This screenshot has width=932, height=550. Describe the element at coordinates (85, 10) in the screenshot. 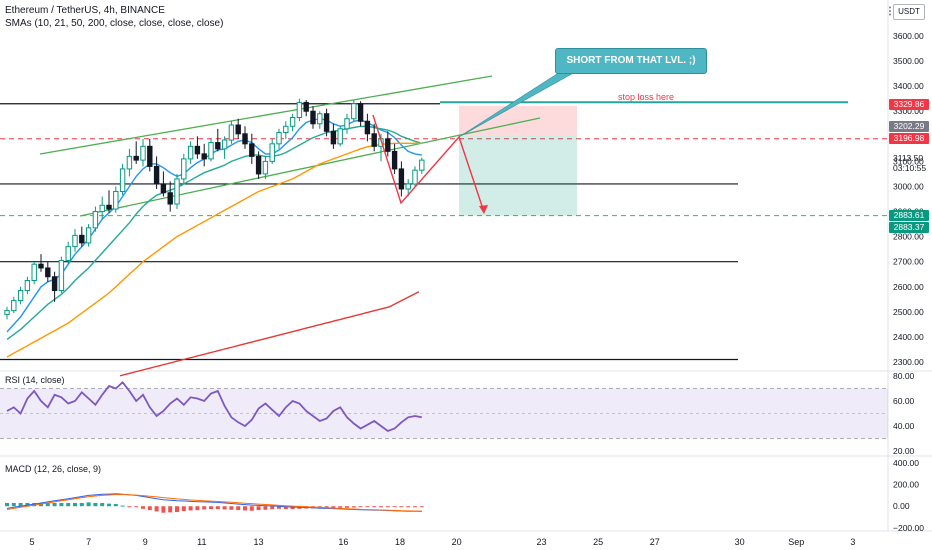

I see `symbol-title: Ethereum / TetherUS, 4h, BINANCE` at that location.